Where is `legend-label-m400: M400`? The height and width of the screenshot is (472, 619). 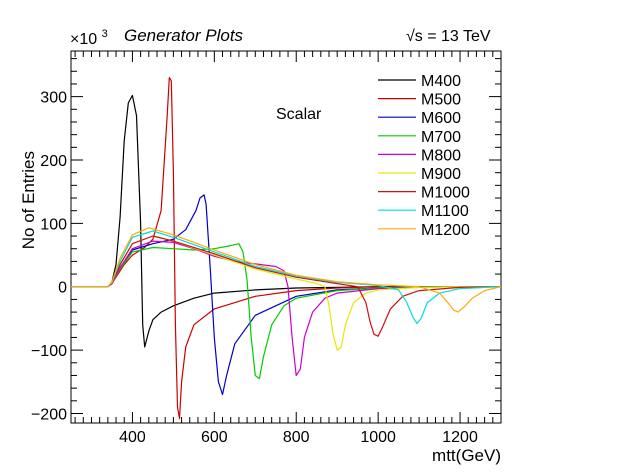
legend-label-m400: M400 is located at coordinates (441, 81).